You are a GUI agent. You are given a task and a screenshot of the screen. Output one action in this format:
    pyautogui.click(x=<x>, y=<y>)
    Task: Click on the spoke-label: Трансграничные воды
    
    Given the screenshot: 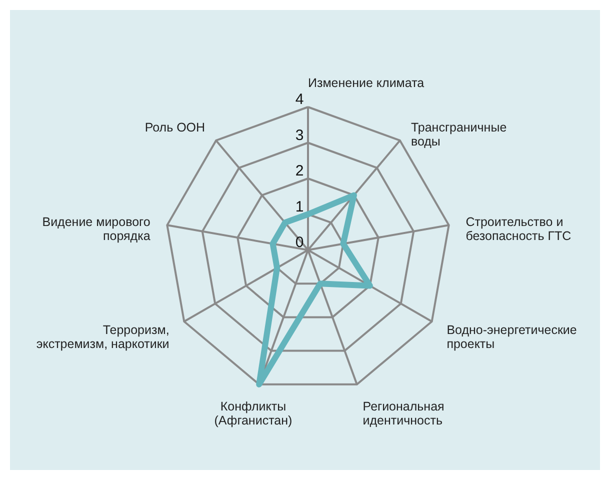 What is the action you would take?
    pyautogui.click(x=458, y=134)
    